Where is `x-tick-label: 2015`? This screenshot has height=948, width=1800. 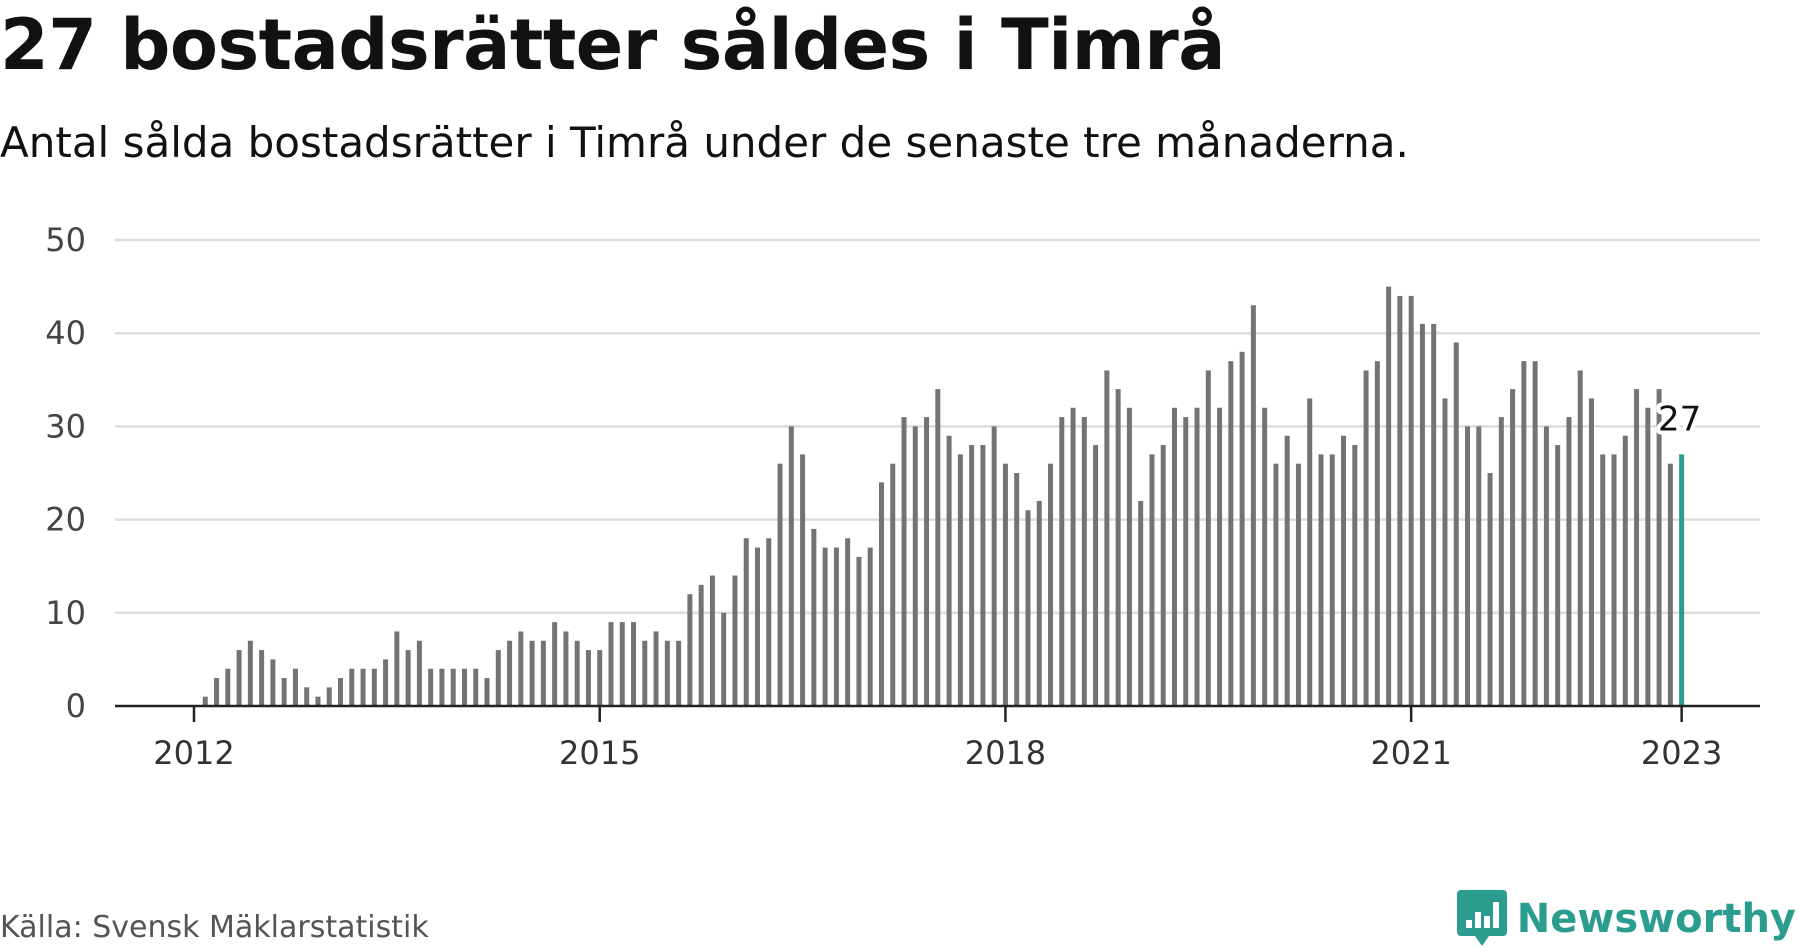 x-tick-label: 2015 is located at coordinates (599, 753).